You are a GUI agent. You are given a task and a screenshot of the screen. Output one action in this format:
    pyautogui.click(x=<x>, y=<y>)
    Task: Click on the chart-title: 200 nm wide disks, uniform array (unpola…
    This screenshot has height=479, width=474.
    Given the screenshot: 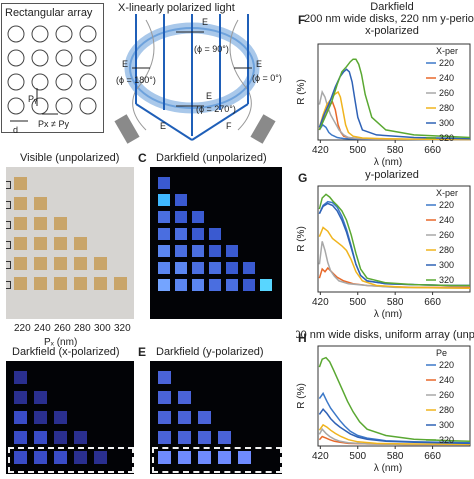 What is the action you would take?
    pyautogui.click(x=385, y=335)
    